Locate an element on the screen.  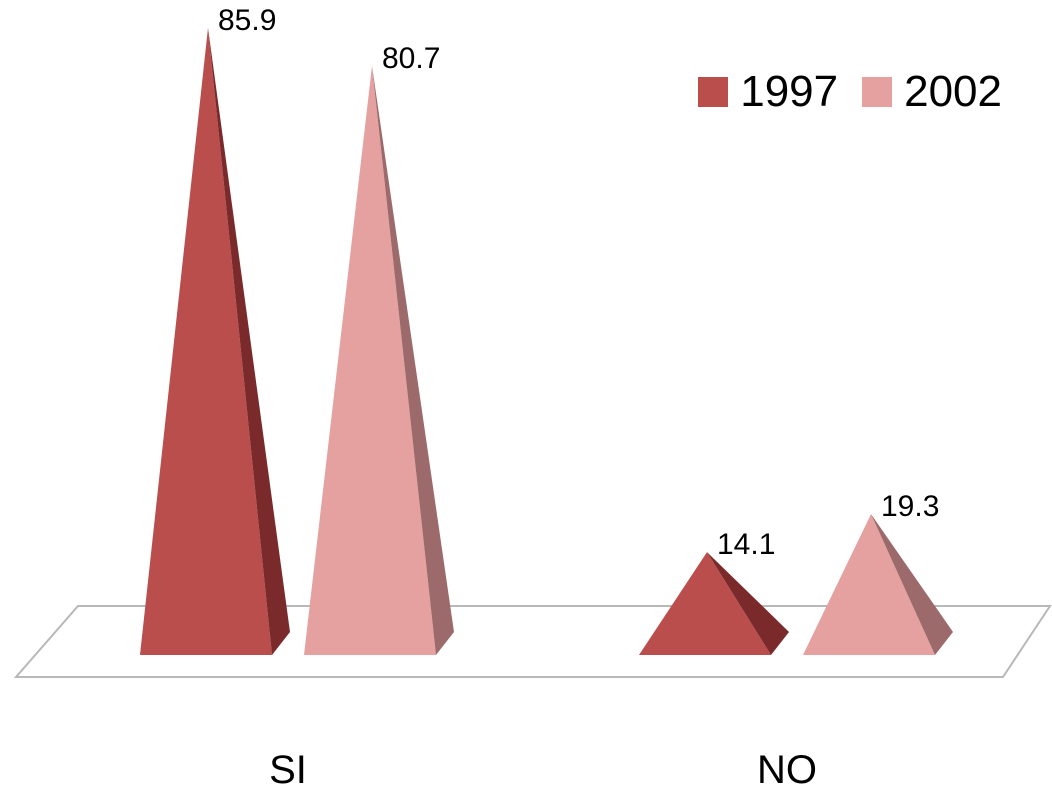
legend-entry-2002: 2002 is located at coordinates (932, 92).